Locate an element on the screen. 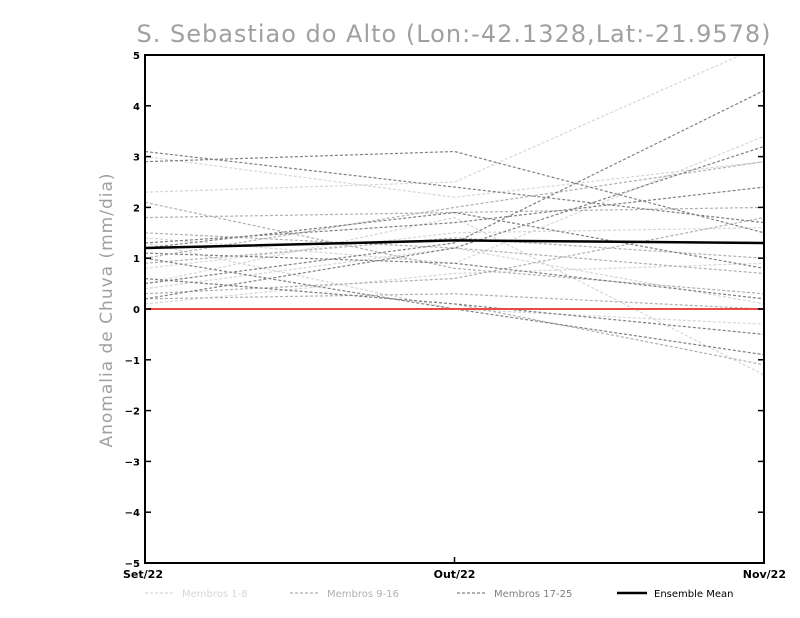 This screenshot has width=800, height=618. x-tick-label: Set/22 is located at coordinates (143, 574).